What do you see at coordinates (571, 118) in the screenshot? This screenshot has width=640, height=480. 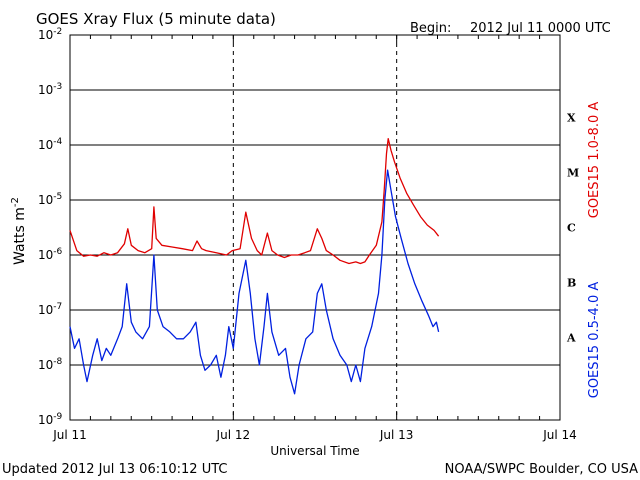 I see `flare-class-label: X` at bounding box center [571, 118].